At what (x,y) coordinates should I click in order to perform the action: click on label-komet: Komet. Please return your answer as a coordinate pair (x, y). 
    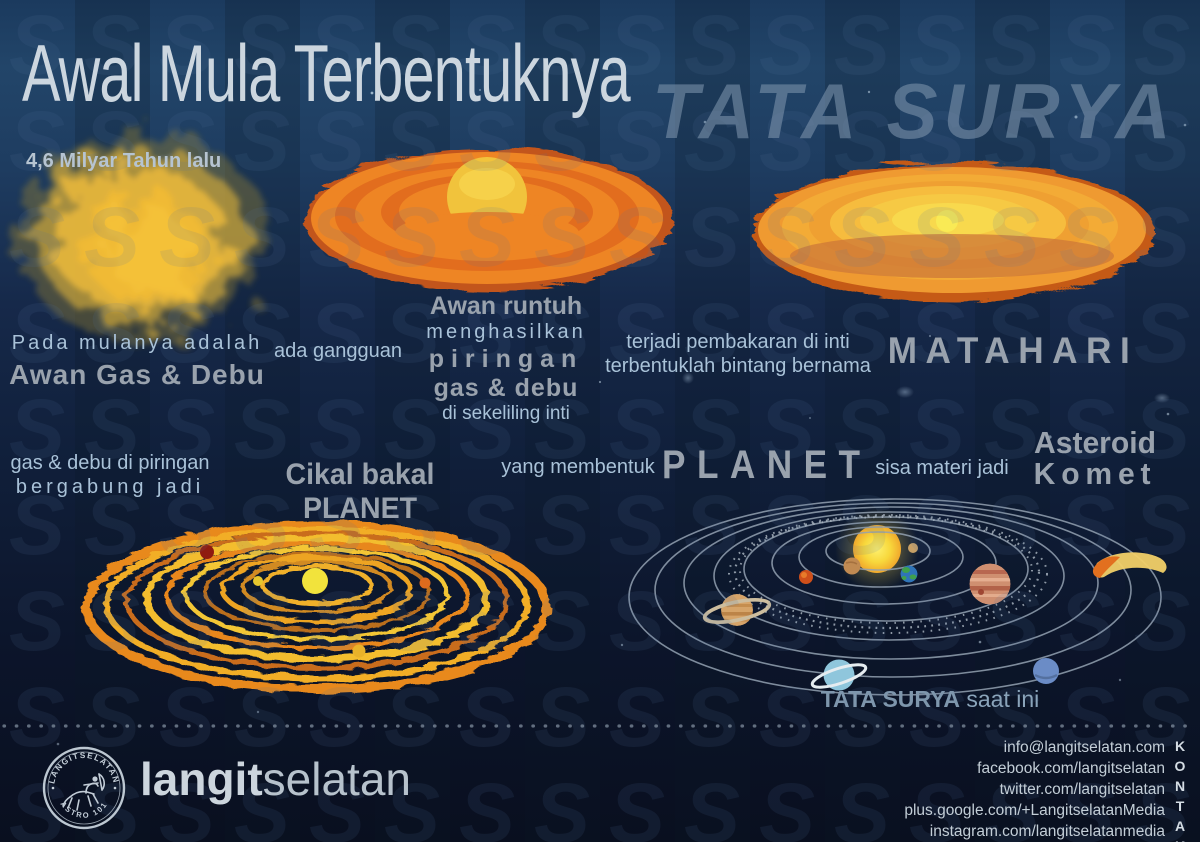
    Looking at the image, I should click on (1095, 473).